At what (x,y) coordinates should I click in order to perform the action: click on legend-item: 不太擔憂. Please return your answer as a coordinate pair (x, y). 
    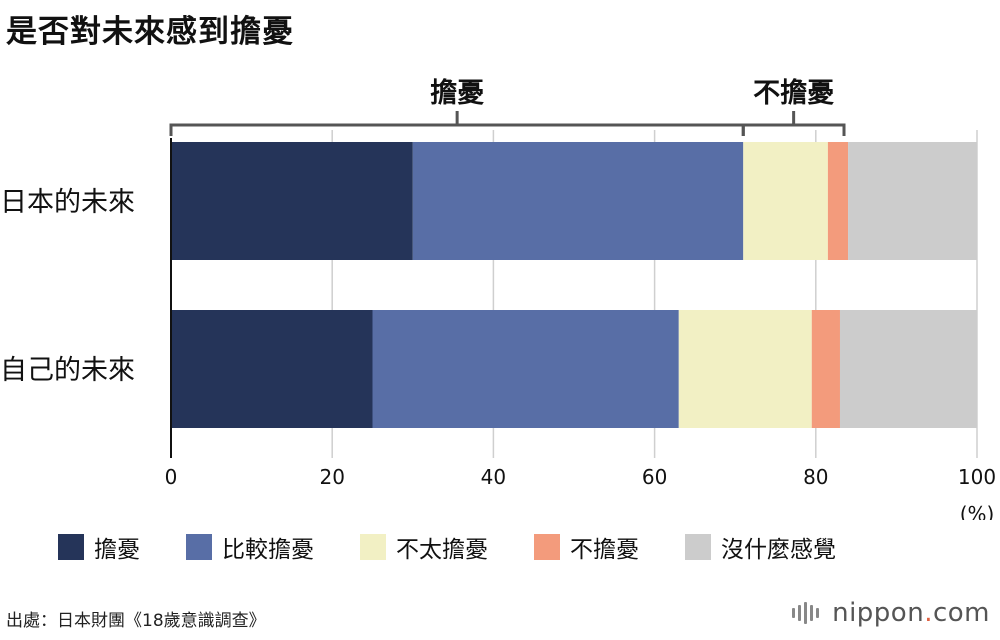
    Looking at the image, I should click on (424, 547).